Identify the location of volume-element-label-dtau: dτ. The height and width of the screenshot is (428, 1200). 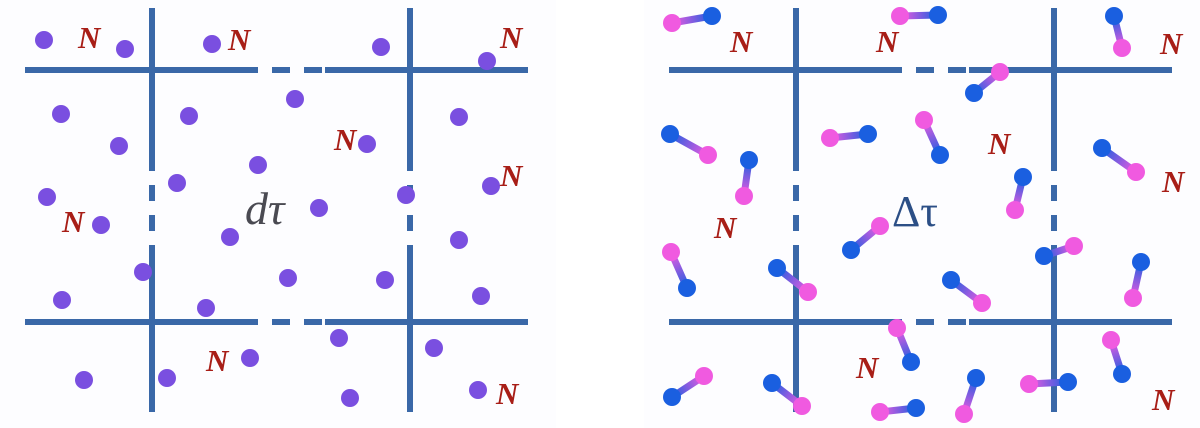
(265, 208).